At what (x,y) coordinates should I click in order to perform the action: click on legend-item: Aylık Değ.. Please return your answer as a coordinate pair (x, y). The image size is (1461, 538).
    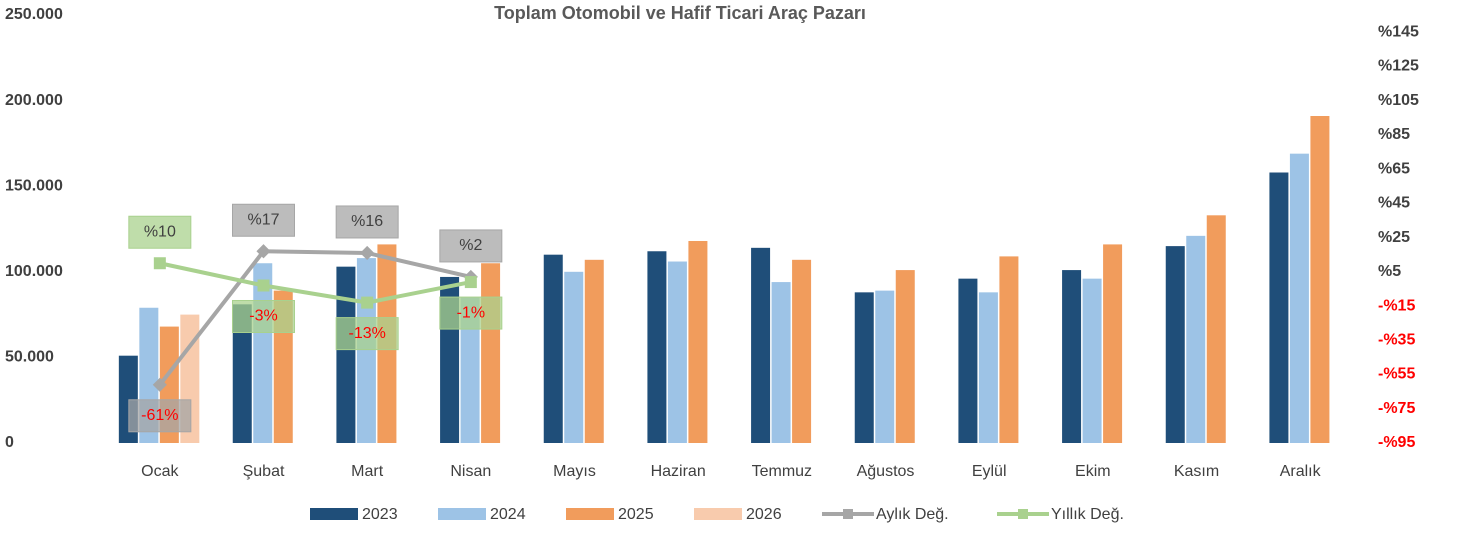
    Looking at the image, I should click on (885, 514).